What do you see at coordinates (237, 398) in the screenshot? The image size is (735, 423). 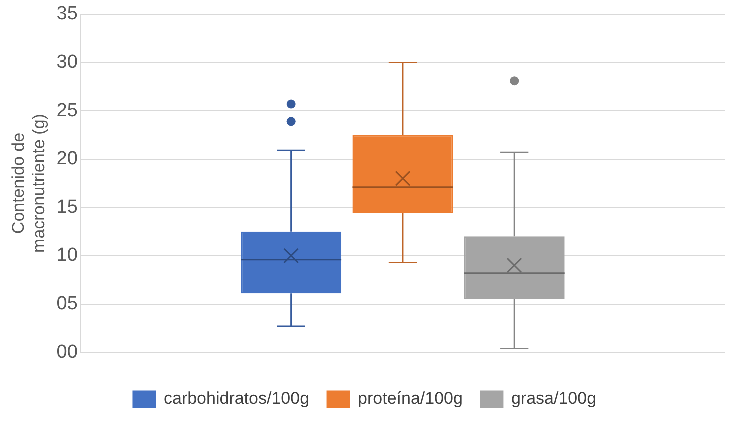 I see `legend-label: carbohidratos/100g` at bounding box center [237, 398].